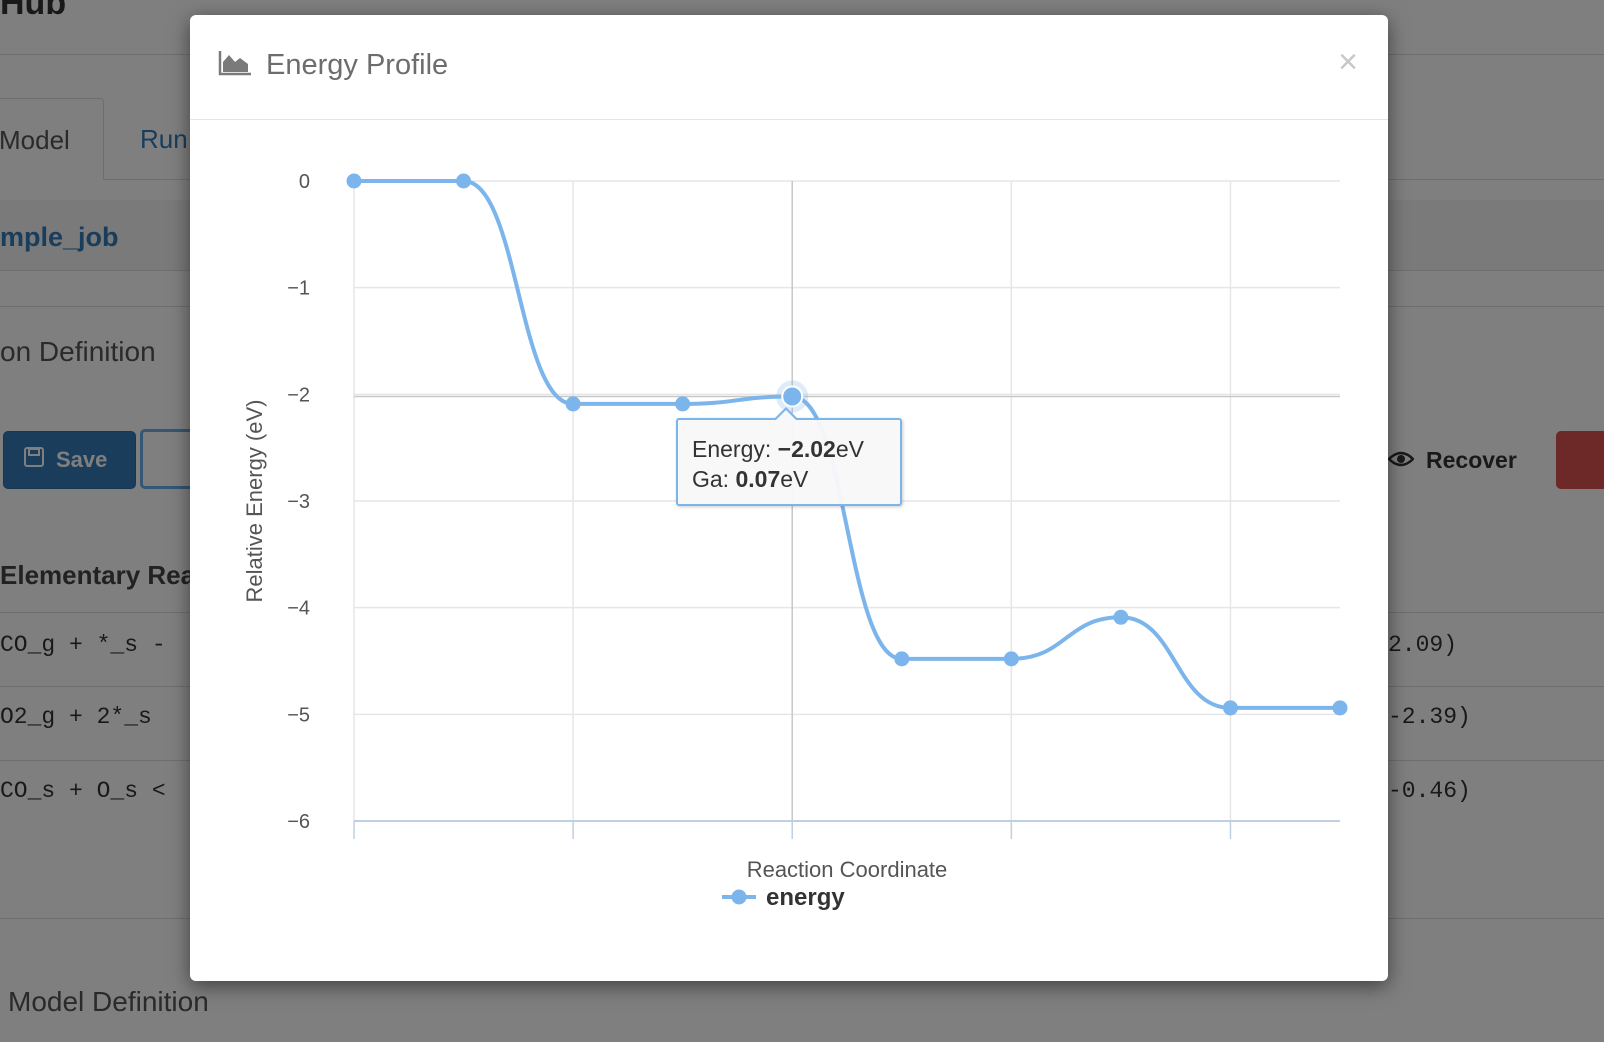 This screenshot has height=1042, width=1604. I want to click on tooltip-energy-line: Energy: −2.02eV, so click(789, 449).